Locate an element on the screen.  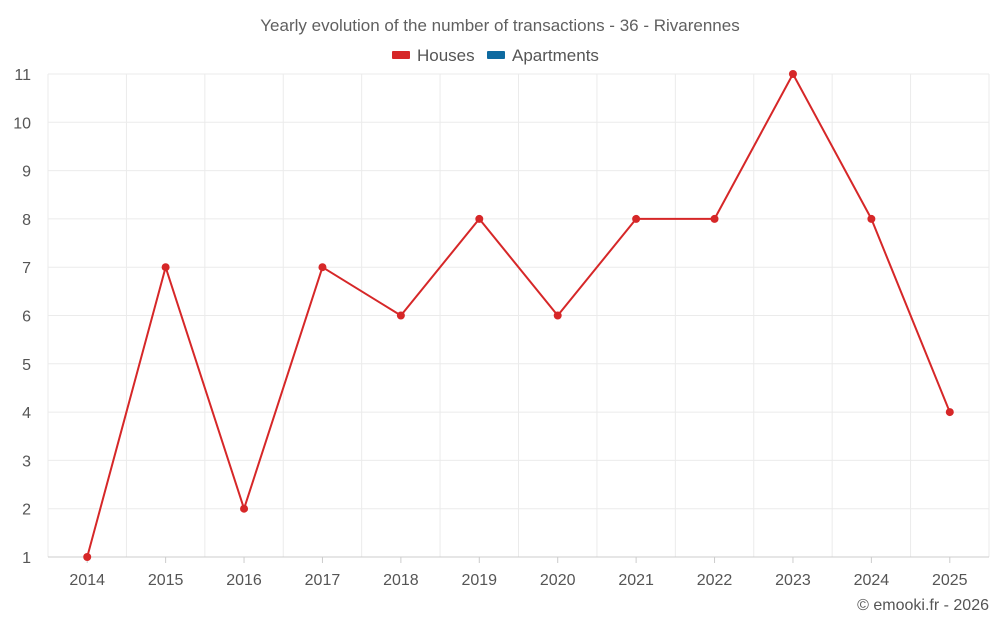
data-point-houses-2025 is located at coordinates (949, 412).